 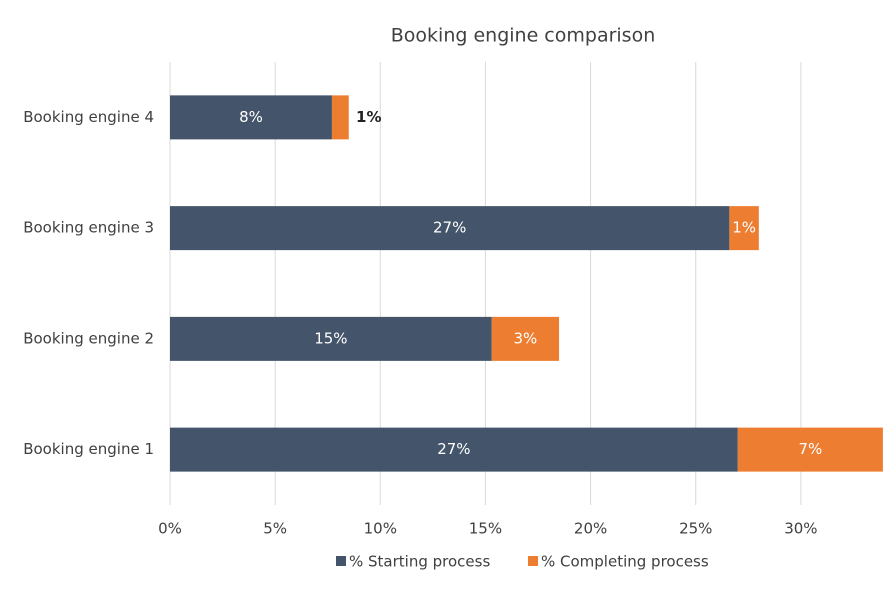 I want to click on y-tick-label: Booking engine 3, so click(x=88, y=228).